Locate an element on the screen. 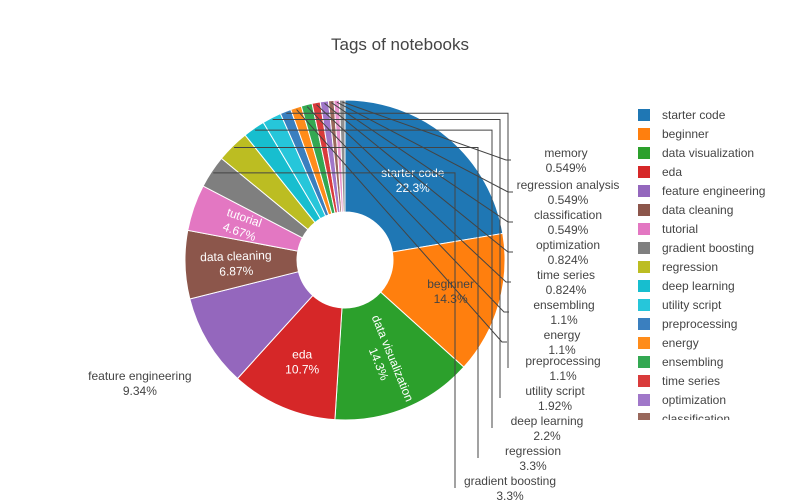 The width and height of the screenshot is (800, 500). chart-title: Tags of notebooks is located at coordinates (400, 44).